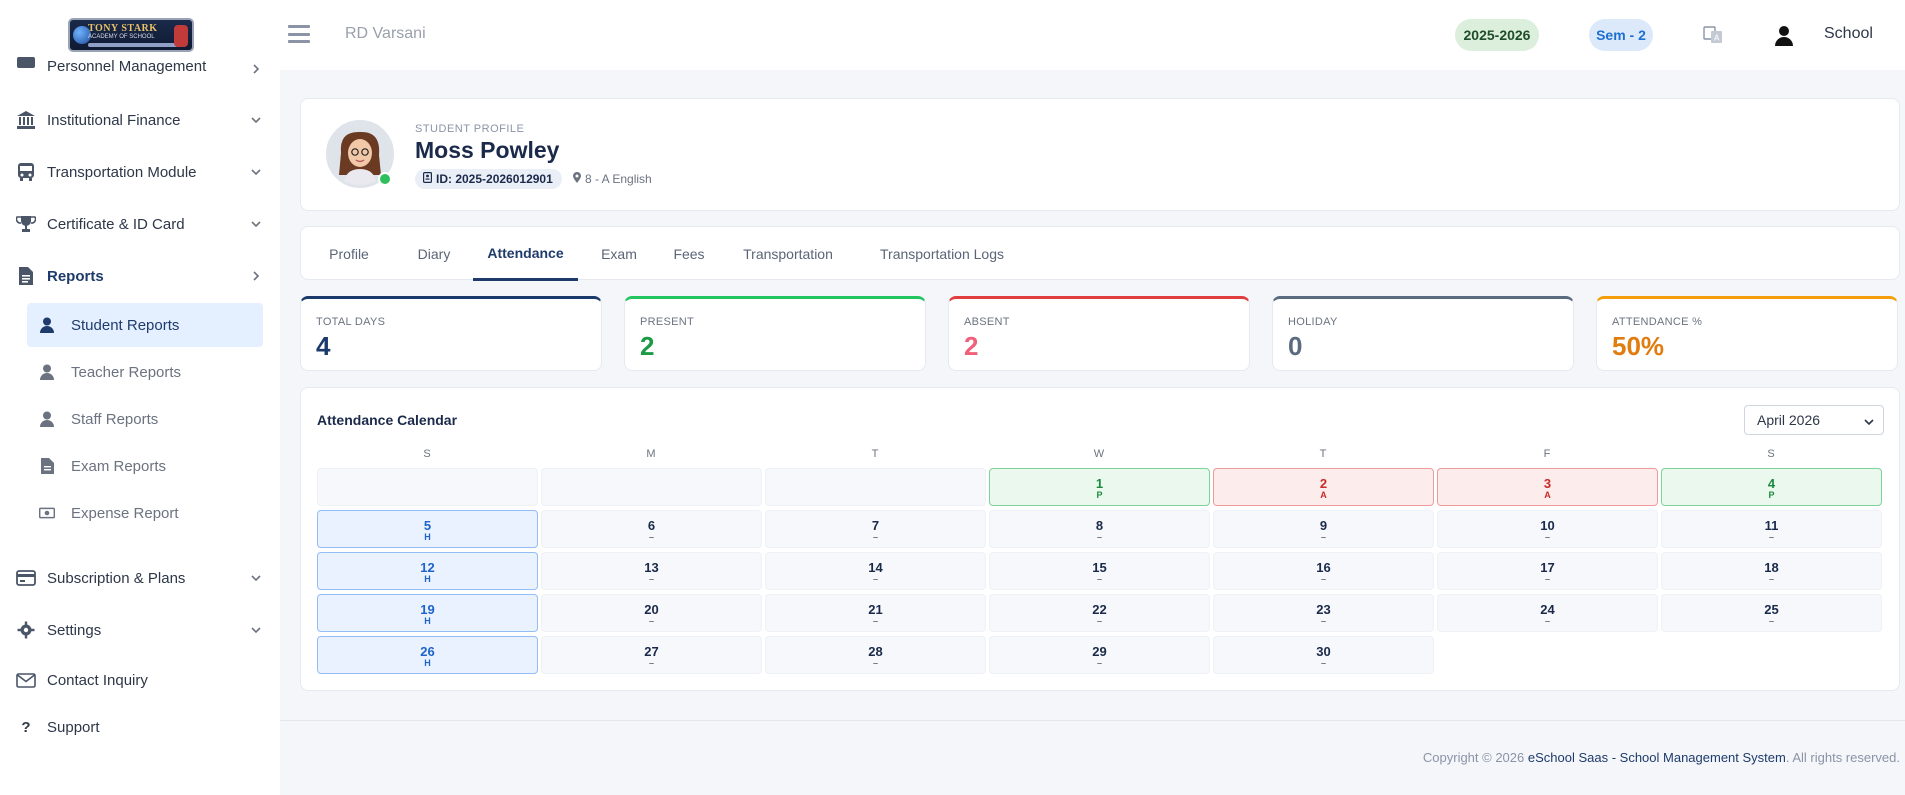 Image resolution: width=1905 pixels, height=795 pixels. What do you see at coordinates (116, 224) in the screenshot?
I see `sidebar-item-label: Certificate & ID Card` at bounding box center [116, 224].